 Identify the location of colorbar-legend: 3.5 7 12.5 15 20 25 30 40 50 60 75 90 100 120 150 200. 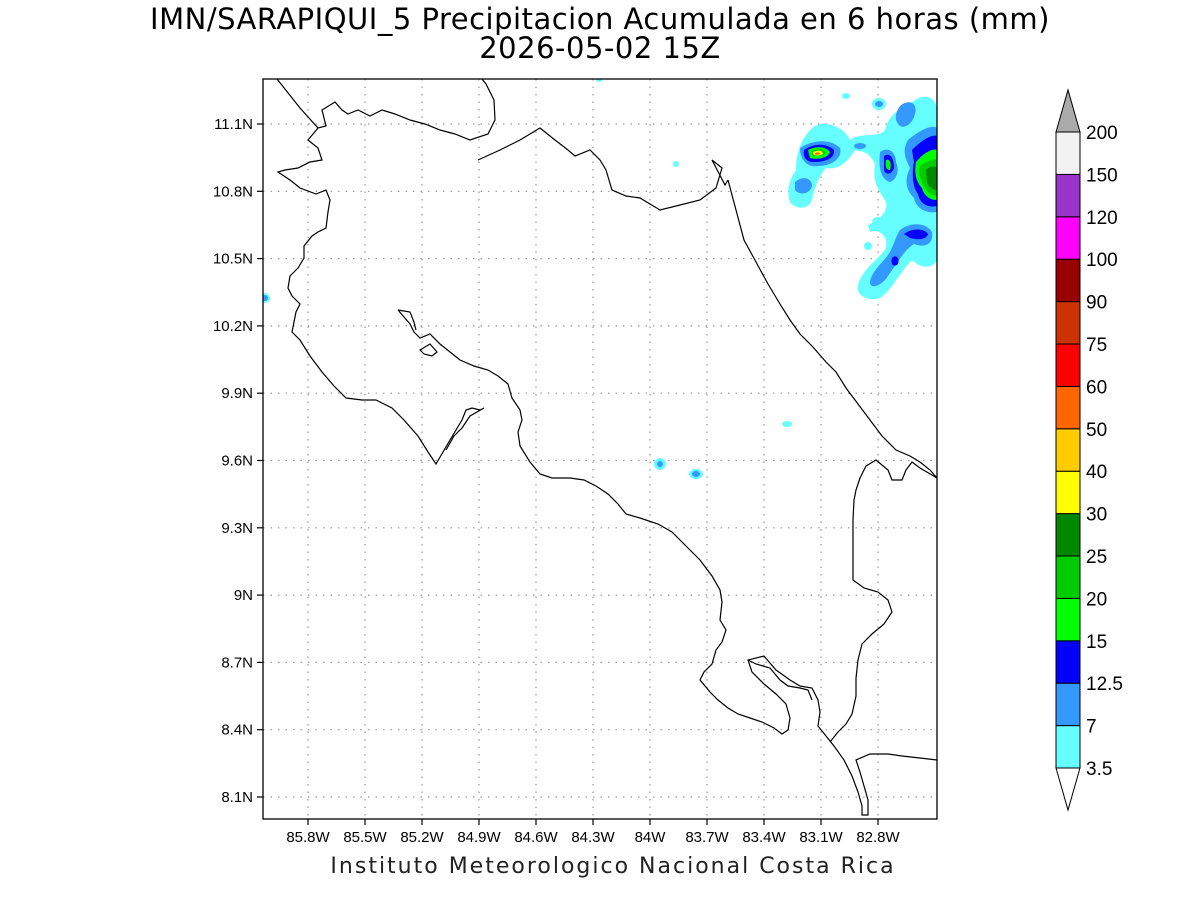
(1089, 450).